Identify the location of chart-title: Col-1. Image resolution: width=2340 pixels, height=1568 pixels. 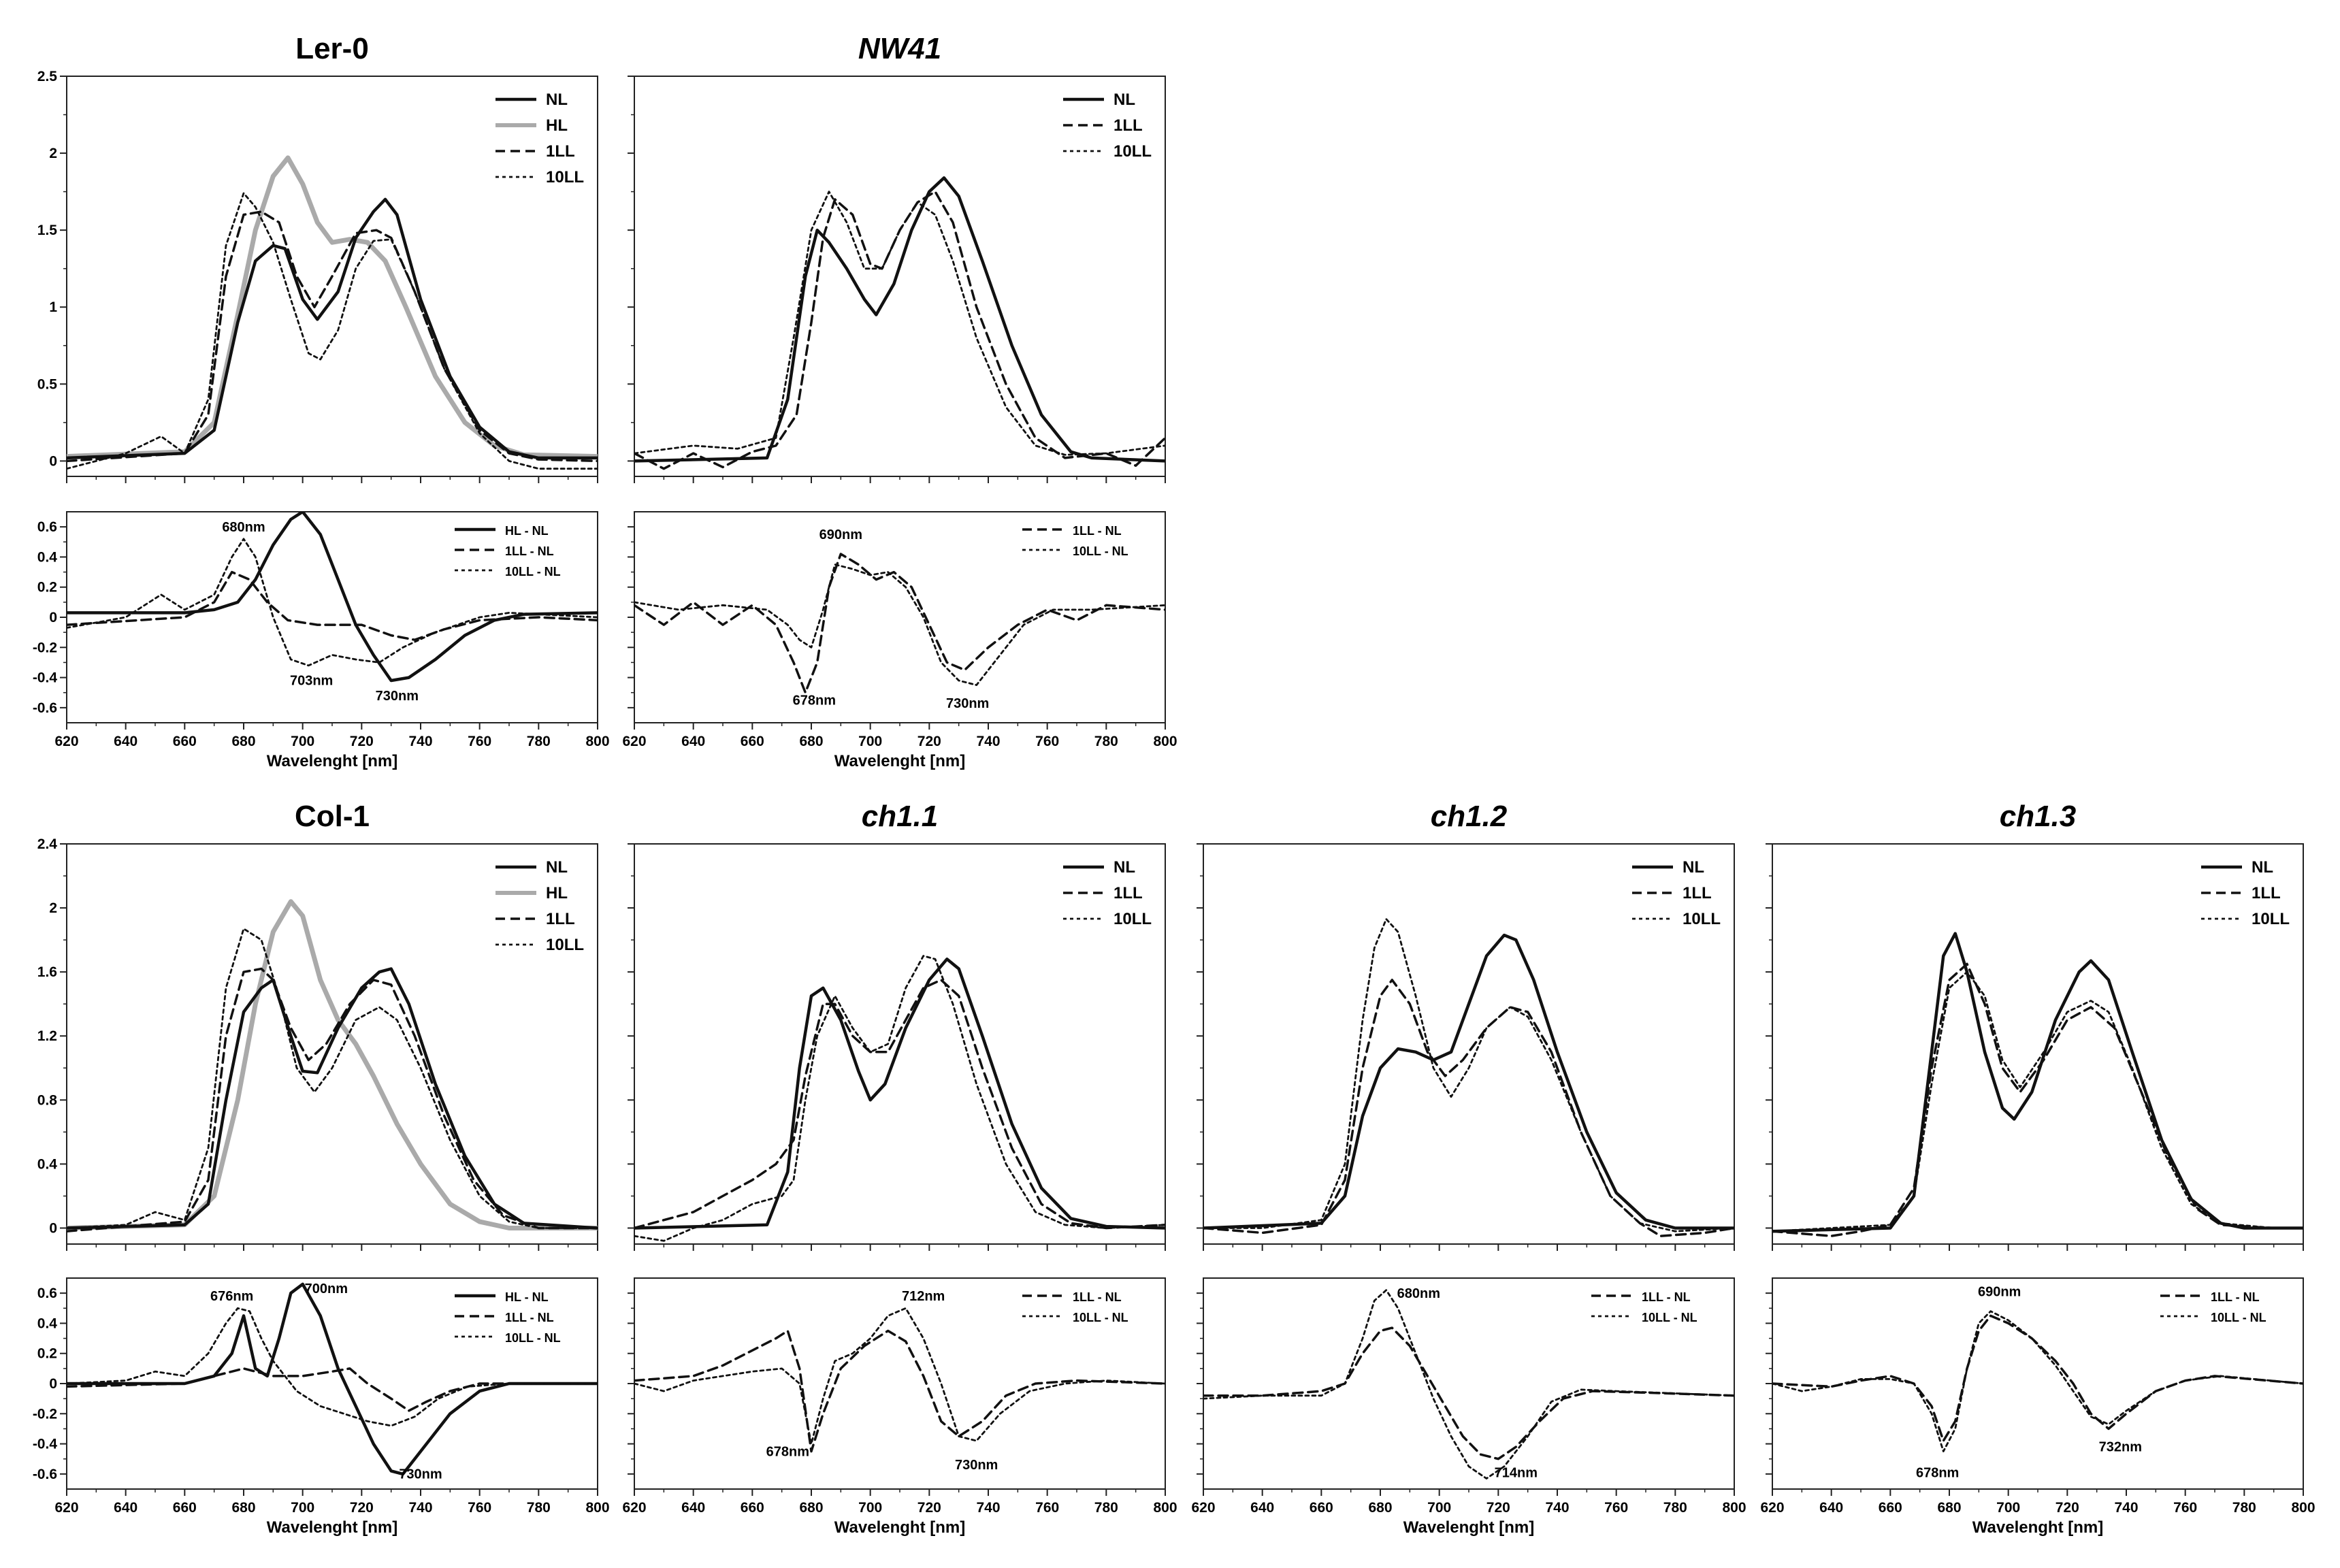
(333, 817).